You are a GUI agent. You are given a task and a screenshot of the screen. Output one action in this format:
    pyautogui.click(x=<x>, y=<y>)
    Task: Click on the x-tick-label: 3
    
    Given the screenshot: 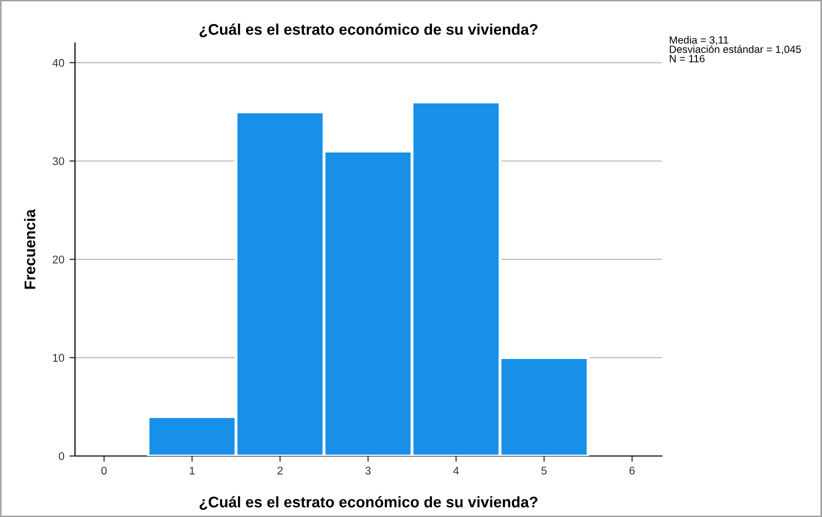 What is the action you would take?
    pyautogui.click(x=368, y=470)
    